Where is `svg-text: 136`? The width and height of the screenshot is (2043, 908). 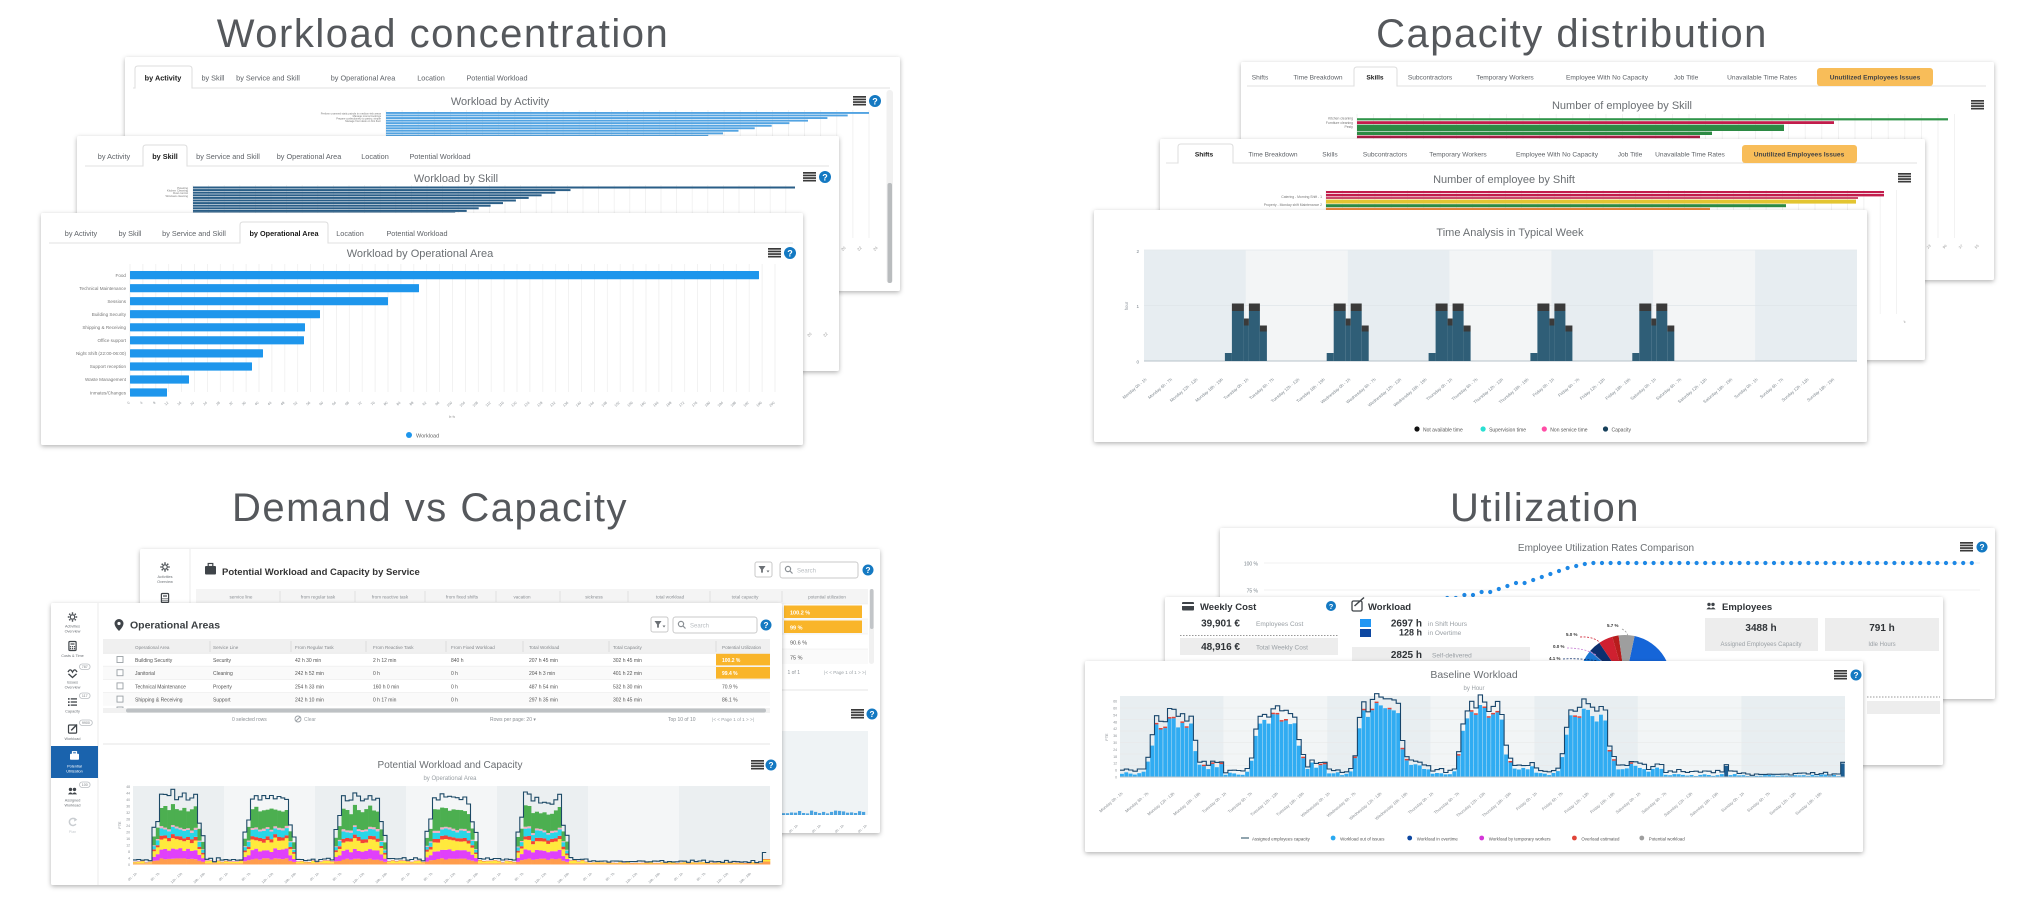
svg-text: 136 is located at coordinates (565, 404).